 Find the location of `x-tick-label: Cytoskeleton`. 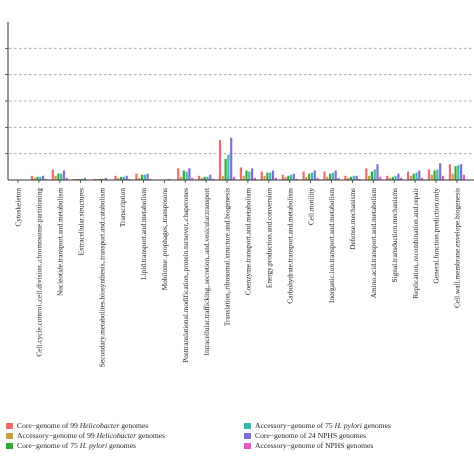

x-tick-label: Cytoskeleton is located at coordinates (18, 207).